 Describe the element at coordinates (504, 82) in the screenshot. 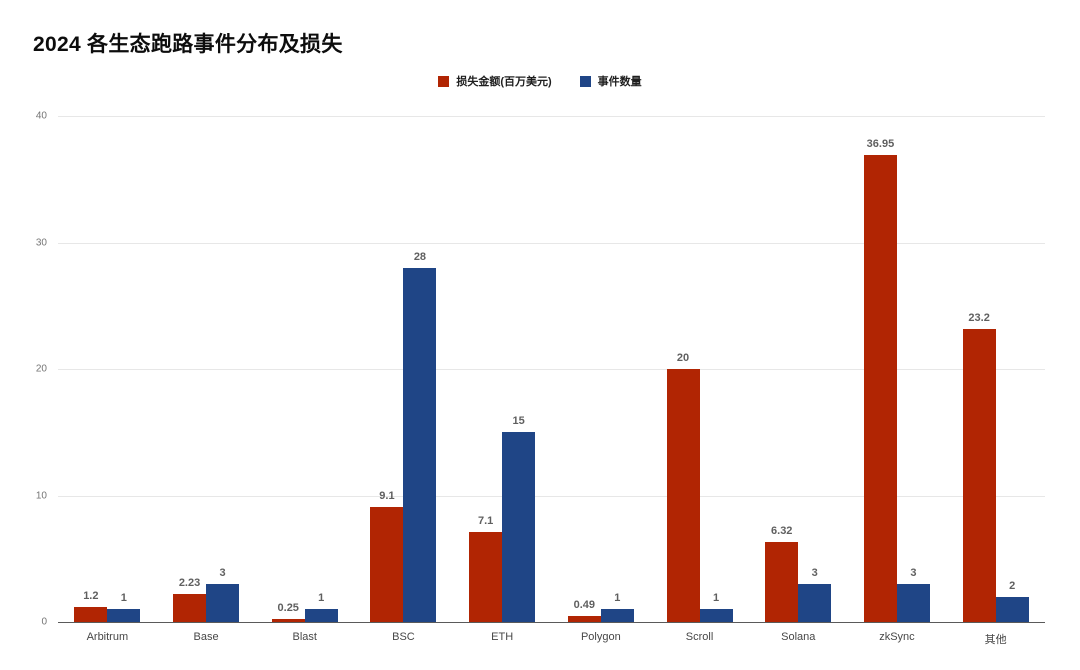

I see `legend-label-loss: 损失金额(百万美元)` at that location.